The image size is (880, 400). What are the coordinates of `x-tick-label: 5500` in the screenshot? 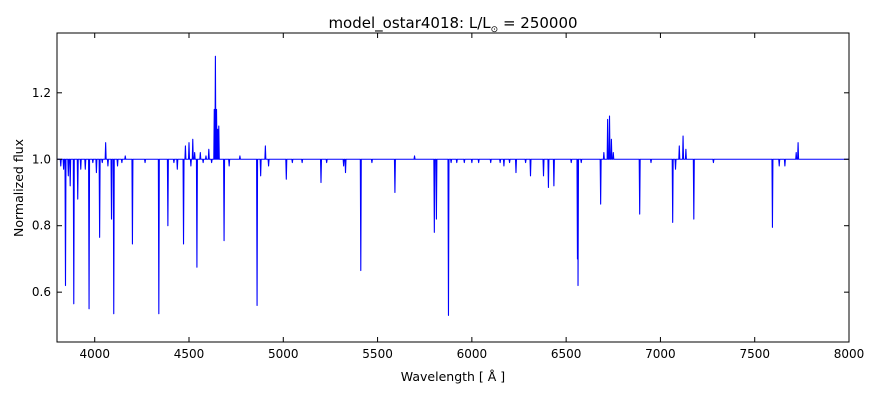 It's located at (377, 354).